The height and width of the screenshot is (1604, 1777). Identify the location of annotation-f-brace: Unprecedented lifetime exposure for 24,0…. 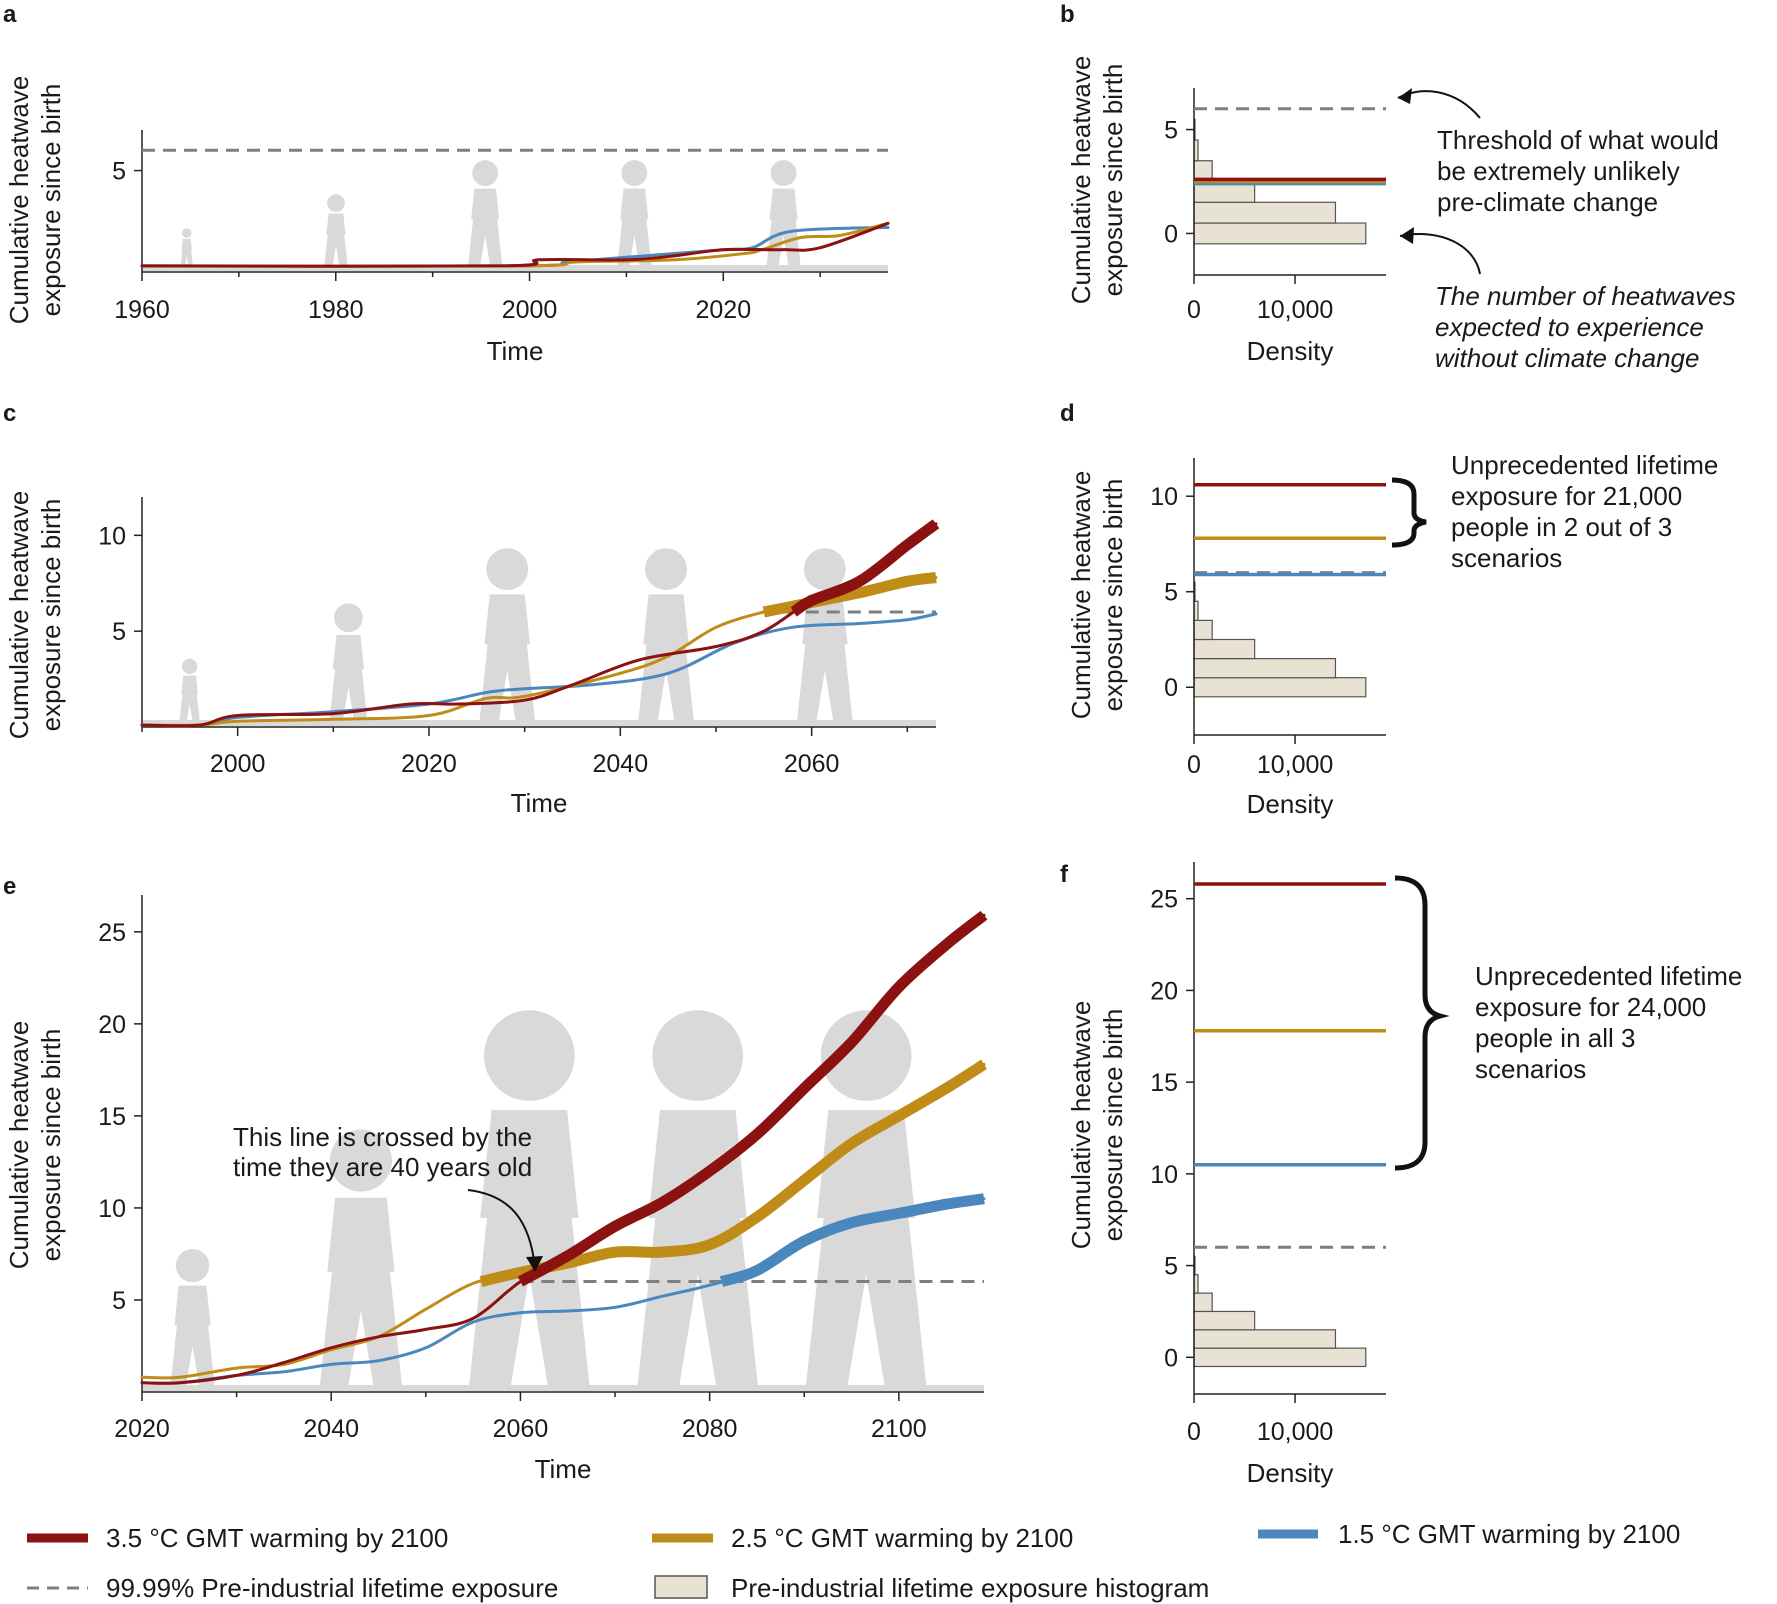
(1568, 1023).